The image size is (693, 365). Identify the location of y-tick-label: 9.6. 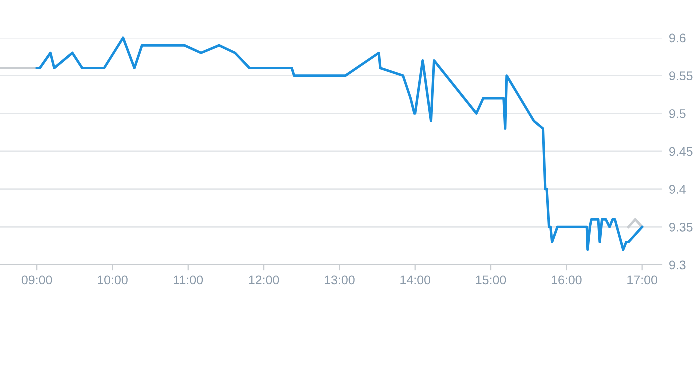
(678, 38).